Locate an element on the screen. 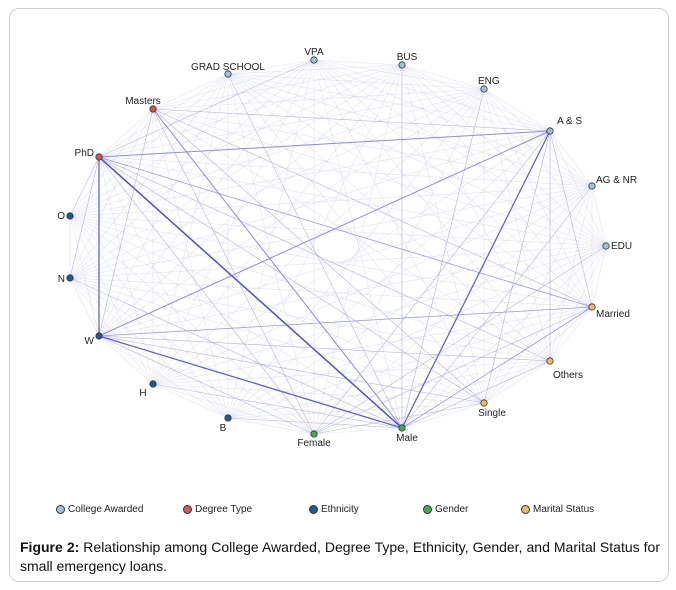 This screenshot has height=590, width=676. node-w is located at coordinates (99, 336).